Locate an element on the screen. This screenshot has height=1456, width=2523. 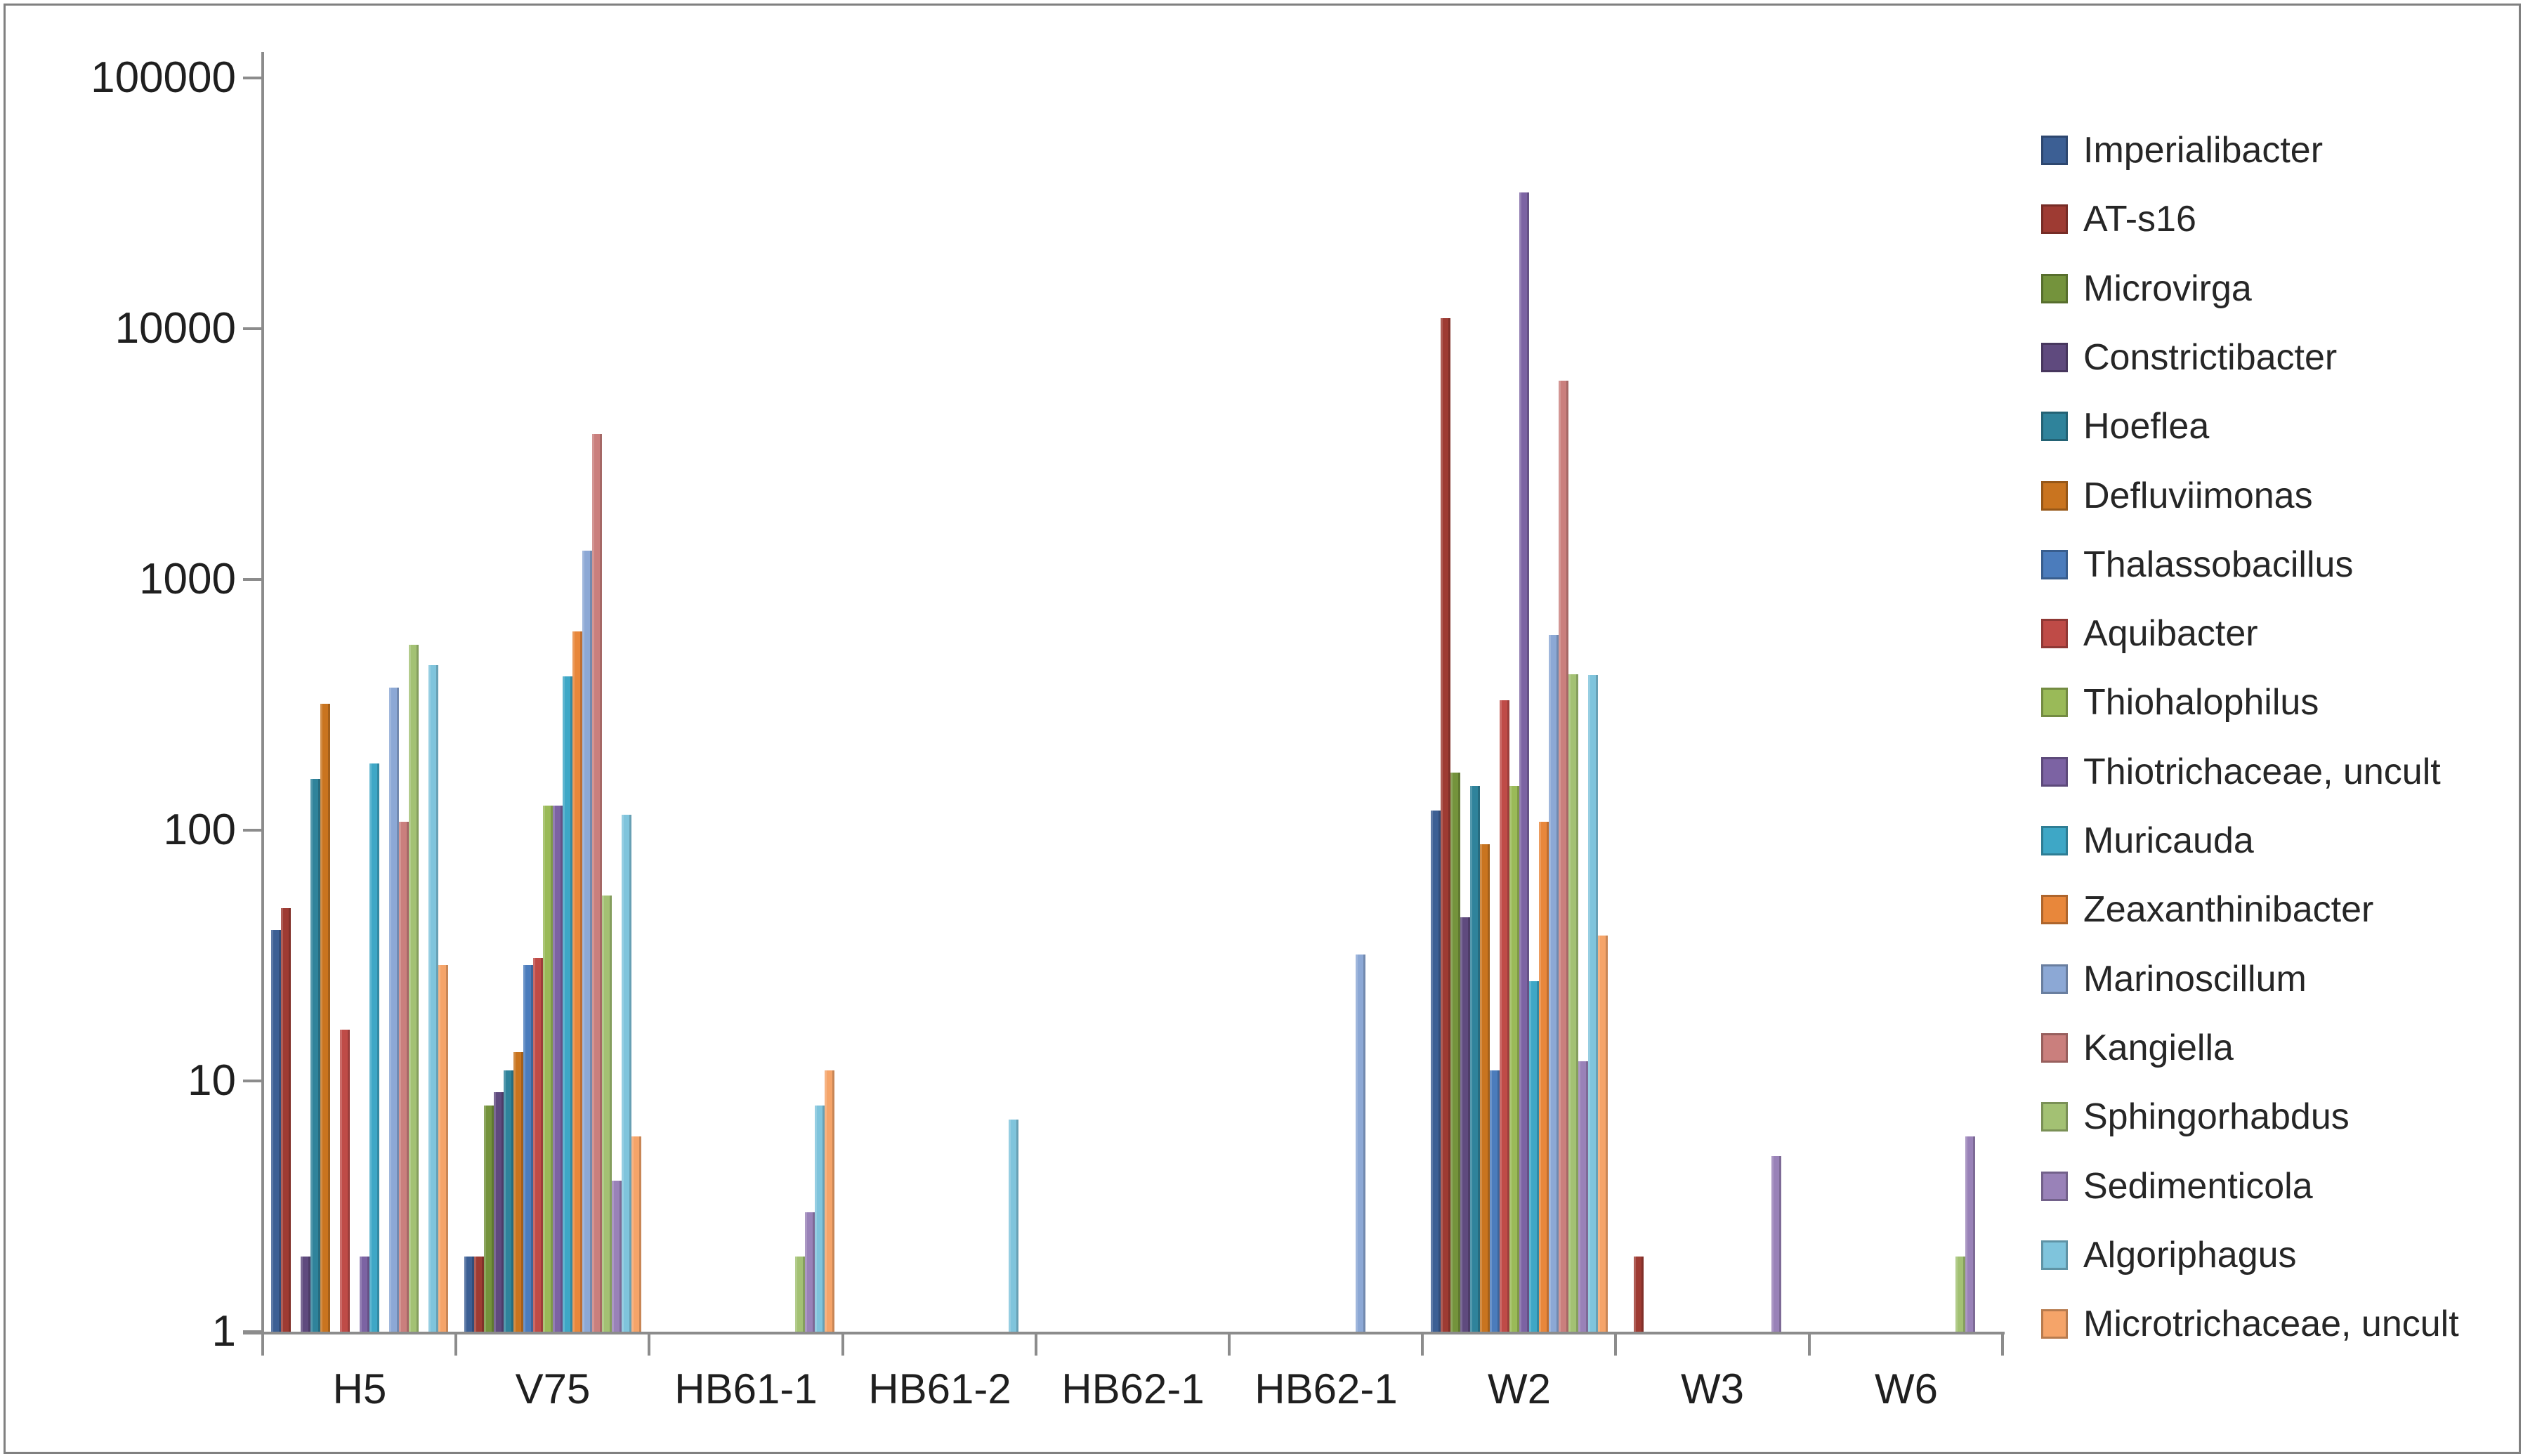
bar-zeaxanthinibacter-w2 is located at coordinates (1544, 1077).